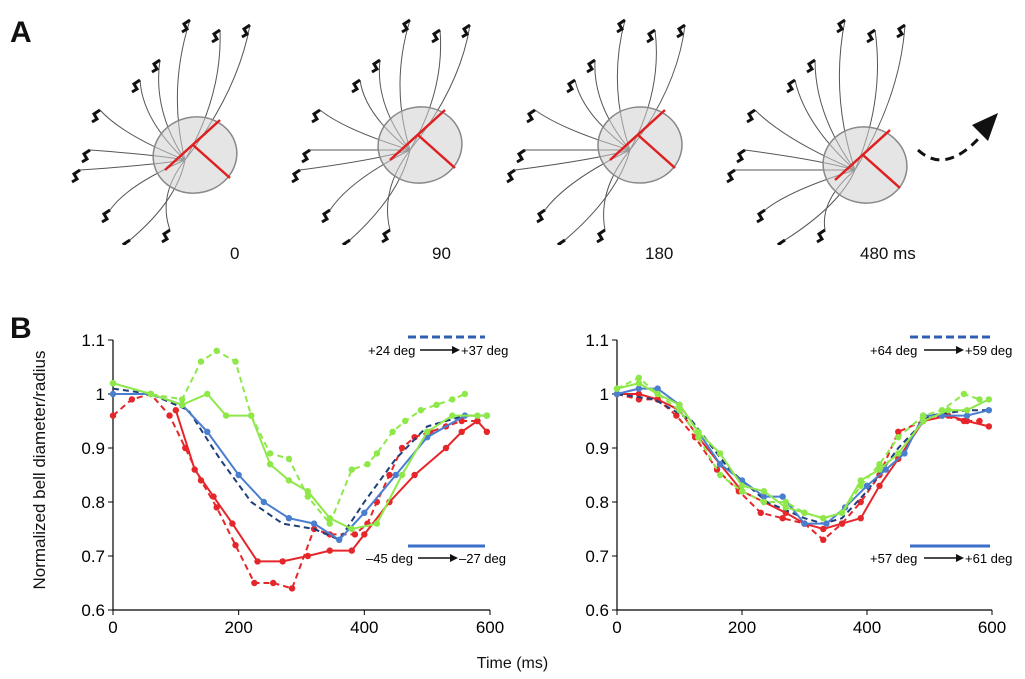  What do you see at coordinates (957, 137) in the screenshot?
I see `rotation-arrow-icon` at bounding box center [957, 137].